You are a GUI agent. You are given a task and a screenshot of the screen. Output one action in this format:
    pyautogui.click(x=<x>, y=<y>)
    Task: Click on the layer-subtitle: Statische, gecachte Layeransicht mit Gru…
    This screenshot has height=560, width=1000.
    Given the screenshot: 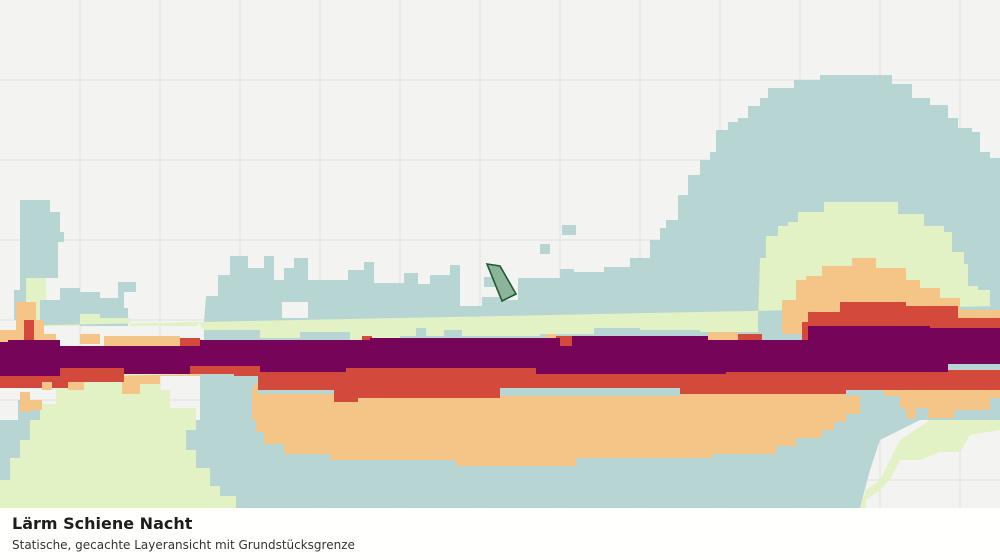 What is the action you would take?
    pyautogui.click(x=183, y=545)
    